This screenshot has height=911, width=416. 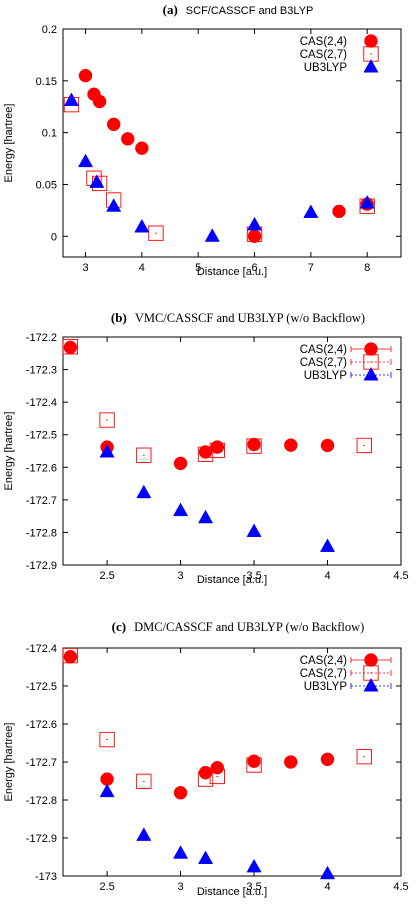 What do you see at coordinates (181, 887) in the screenshot?
I see `x-tick-label: 3` at bounding box center [181, 887].